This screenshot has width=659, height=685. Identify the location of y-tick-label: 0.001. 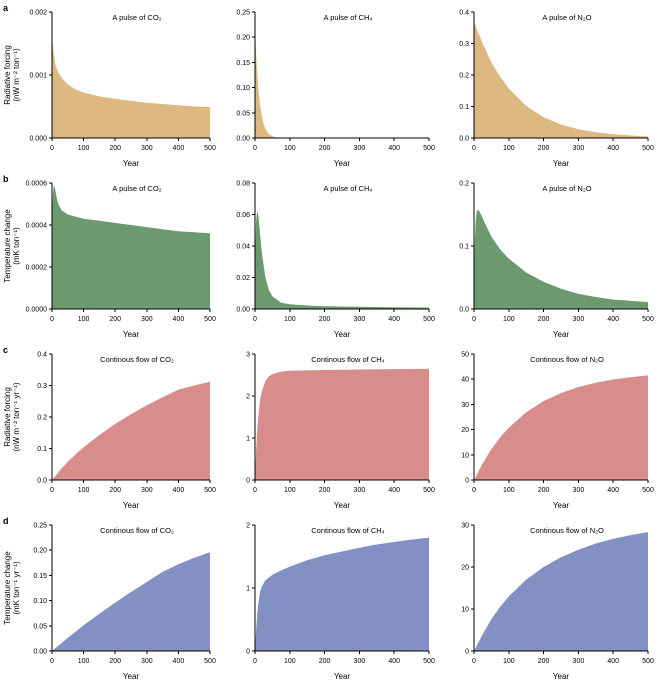
(38, 76).